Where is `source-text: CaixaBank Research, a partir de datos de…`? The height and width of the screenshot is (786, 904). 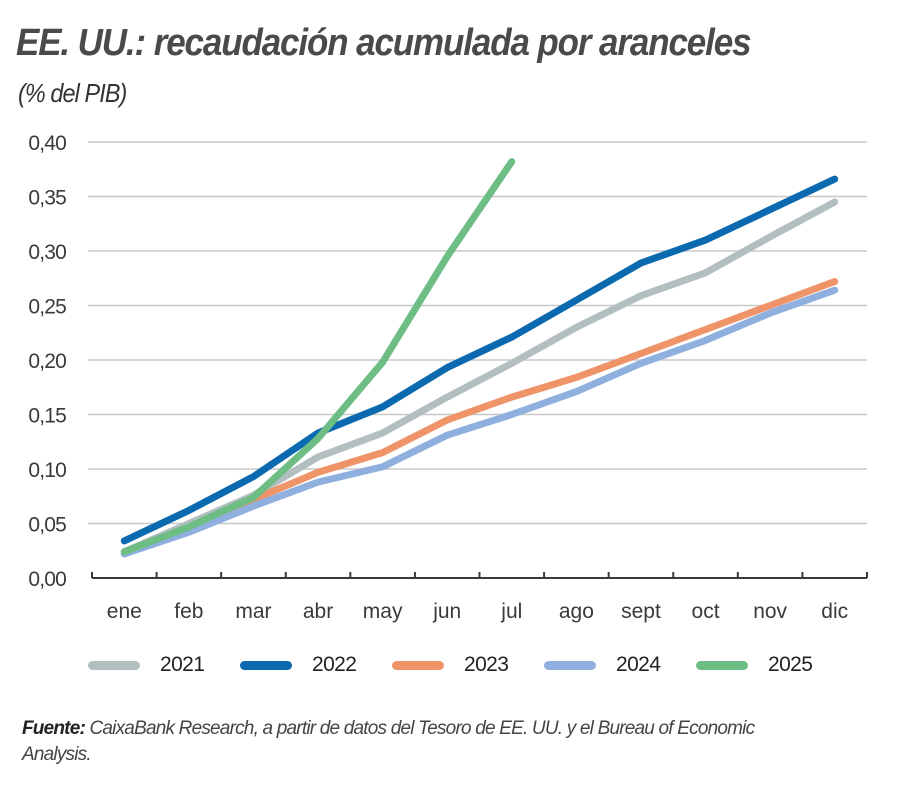 source-text: CaixaBank Research, a partir de datos de… is located at coordinates (388, 741).